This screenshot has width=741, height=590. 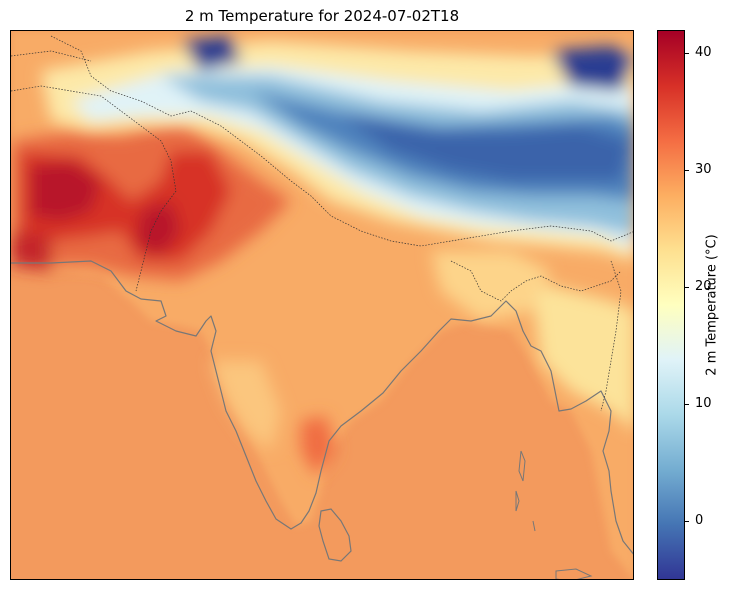 I want to click on colorbar, so click(x=671, y=305).